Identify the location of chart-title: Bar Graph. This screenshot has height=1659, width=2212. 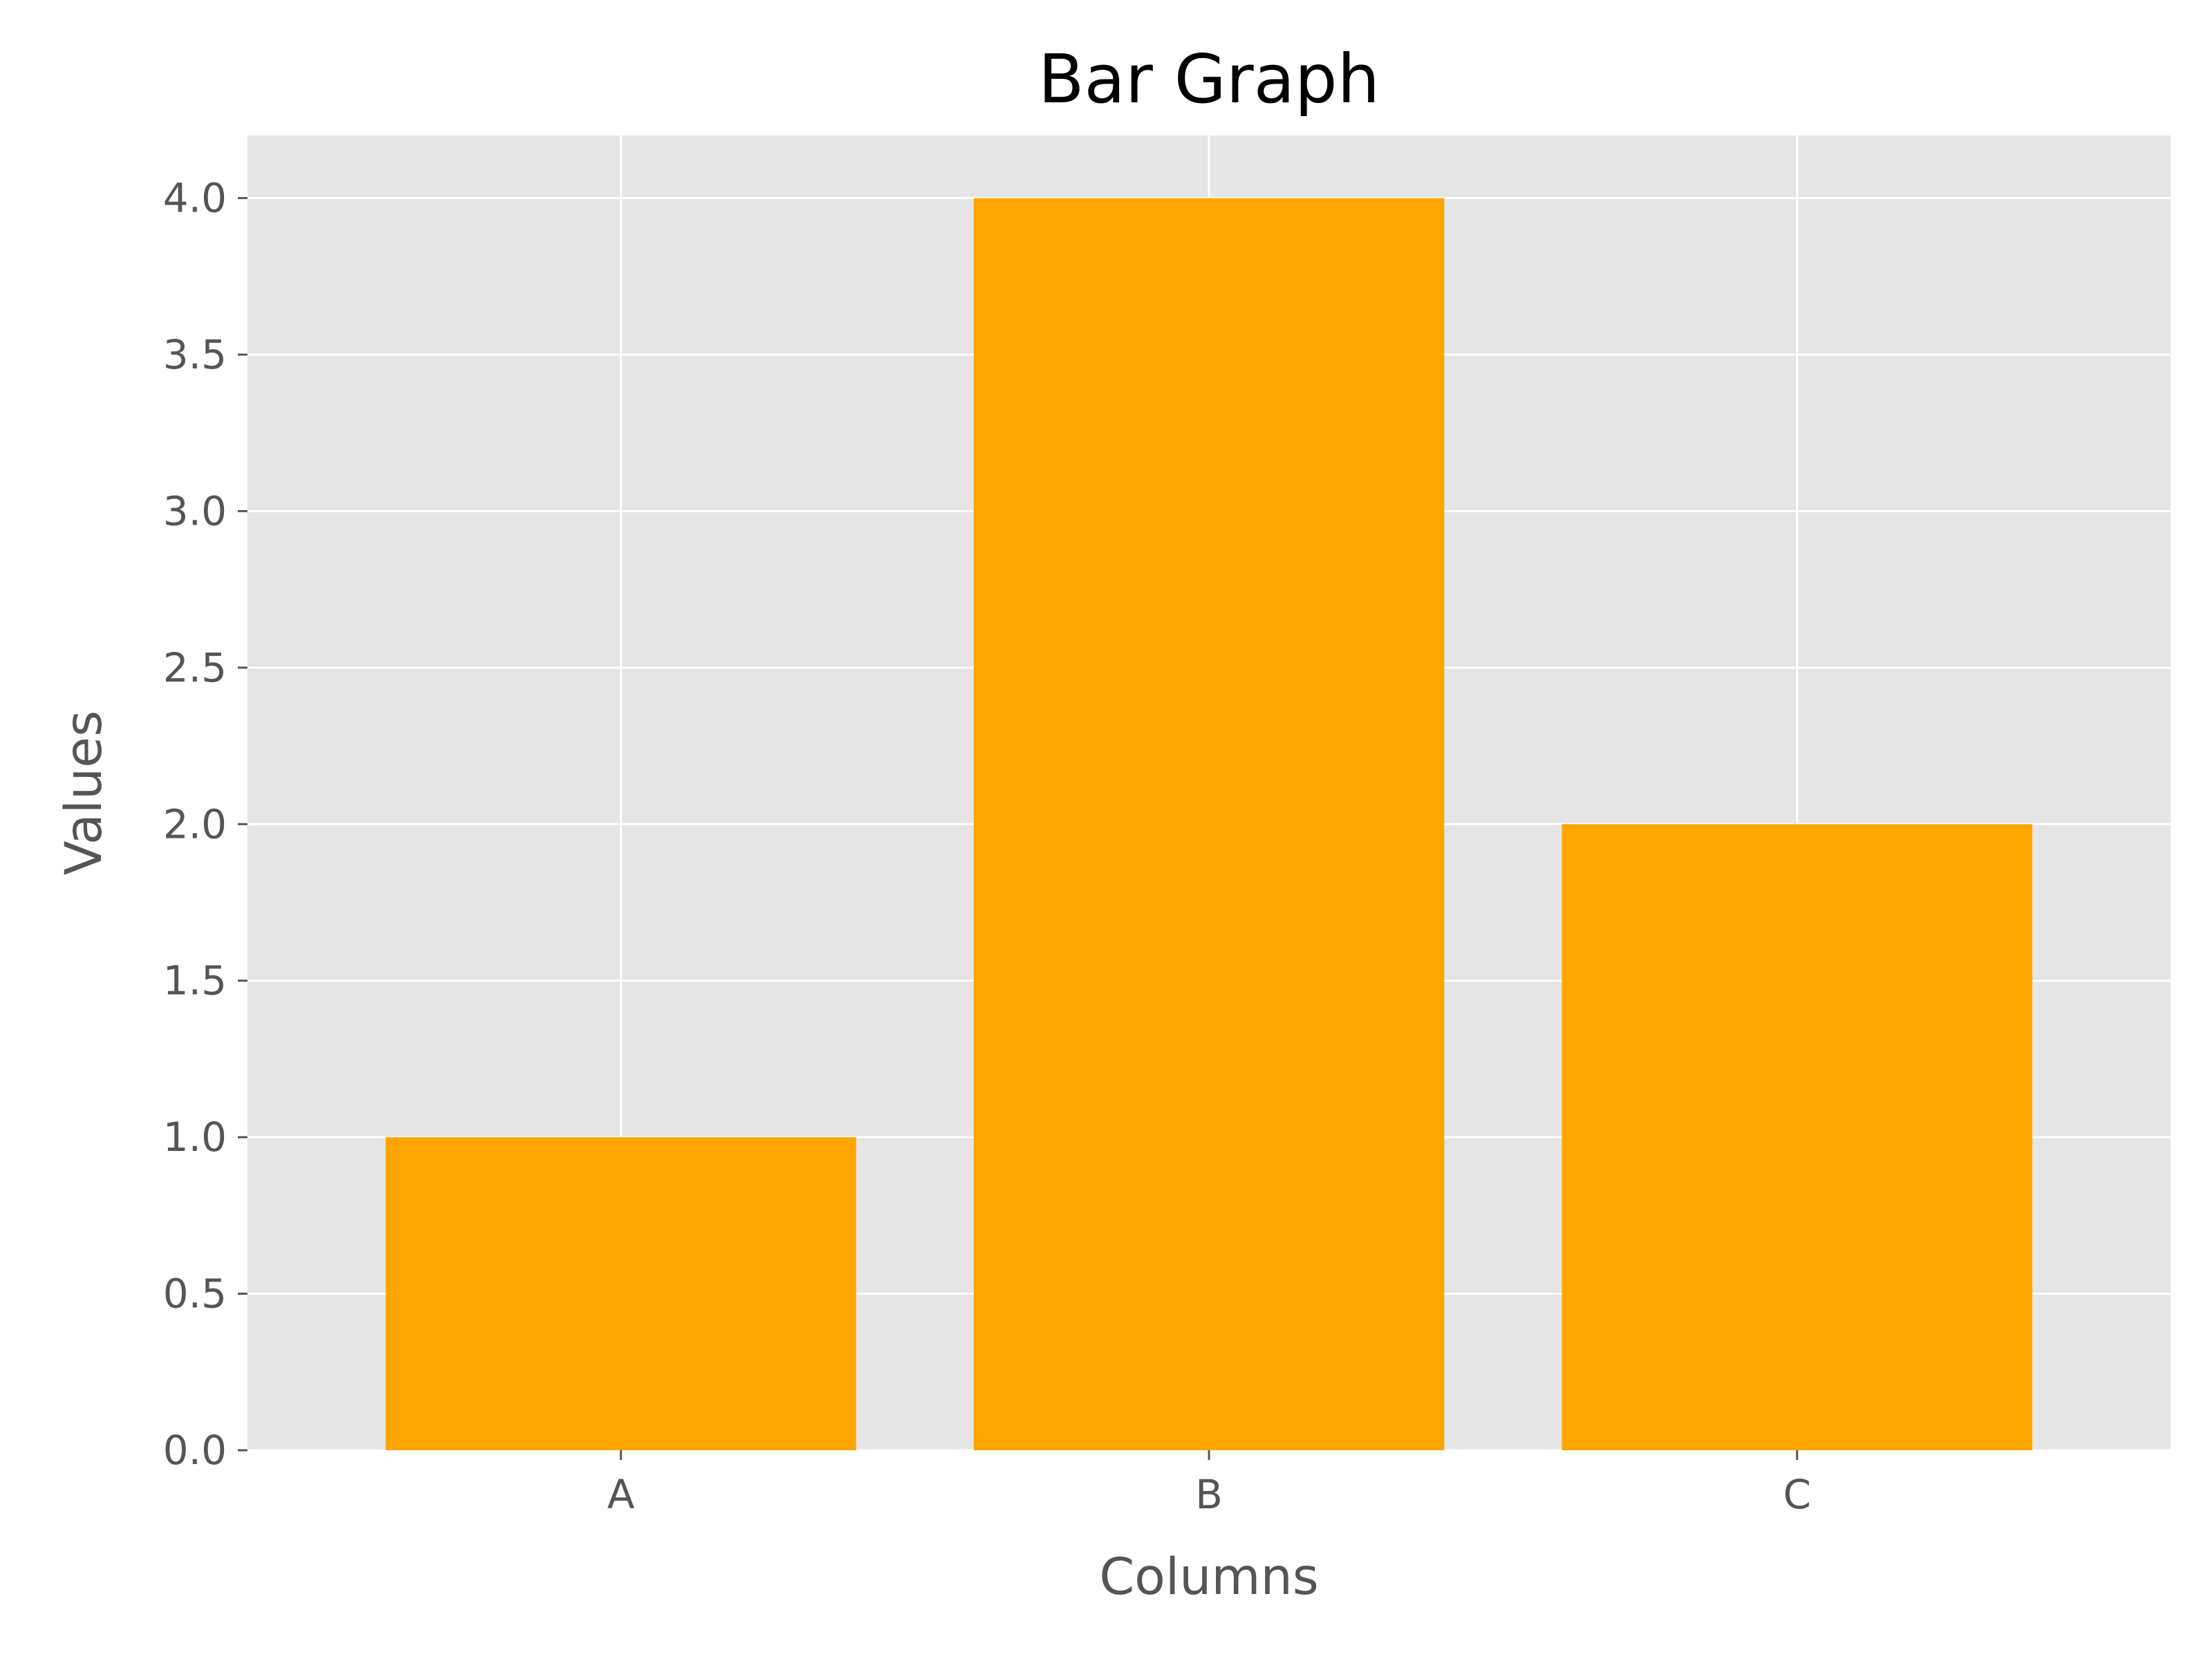
(1209, 79).